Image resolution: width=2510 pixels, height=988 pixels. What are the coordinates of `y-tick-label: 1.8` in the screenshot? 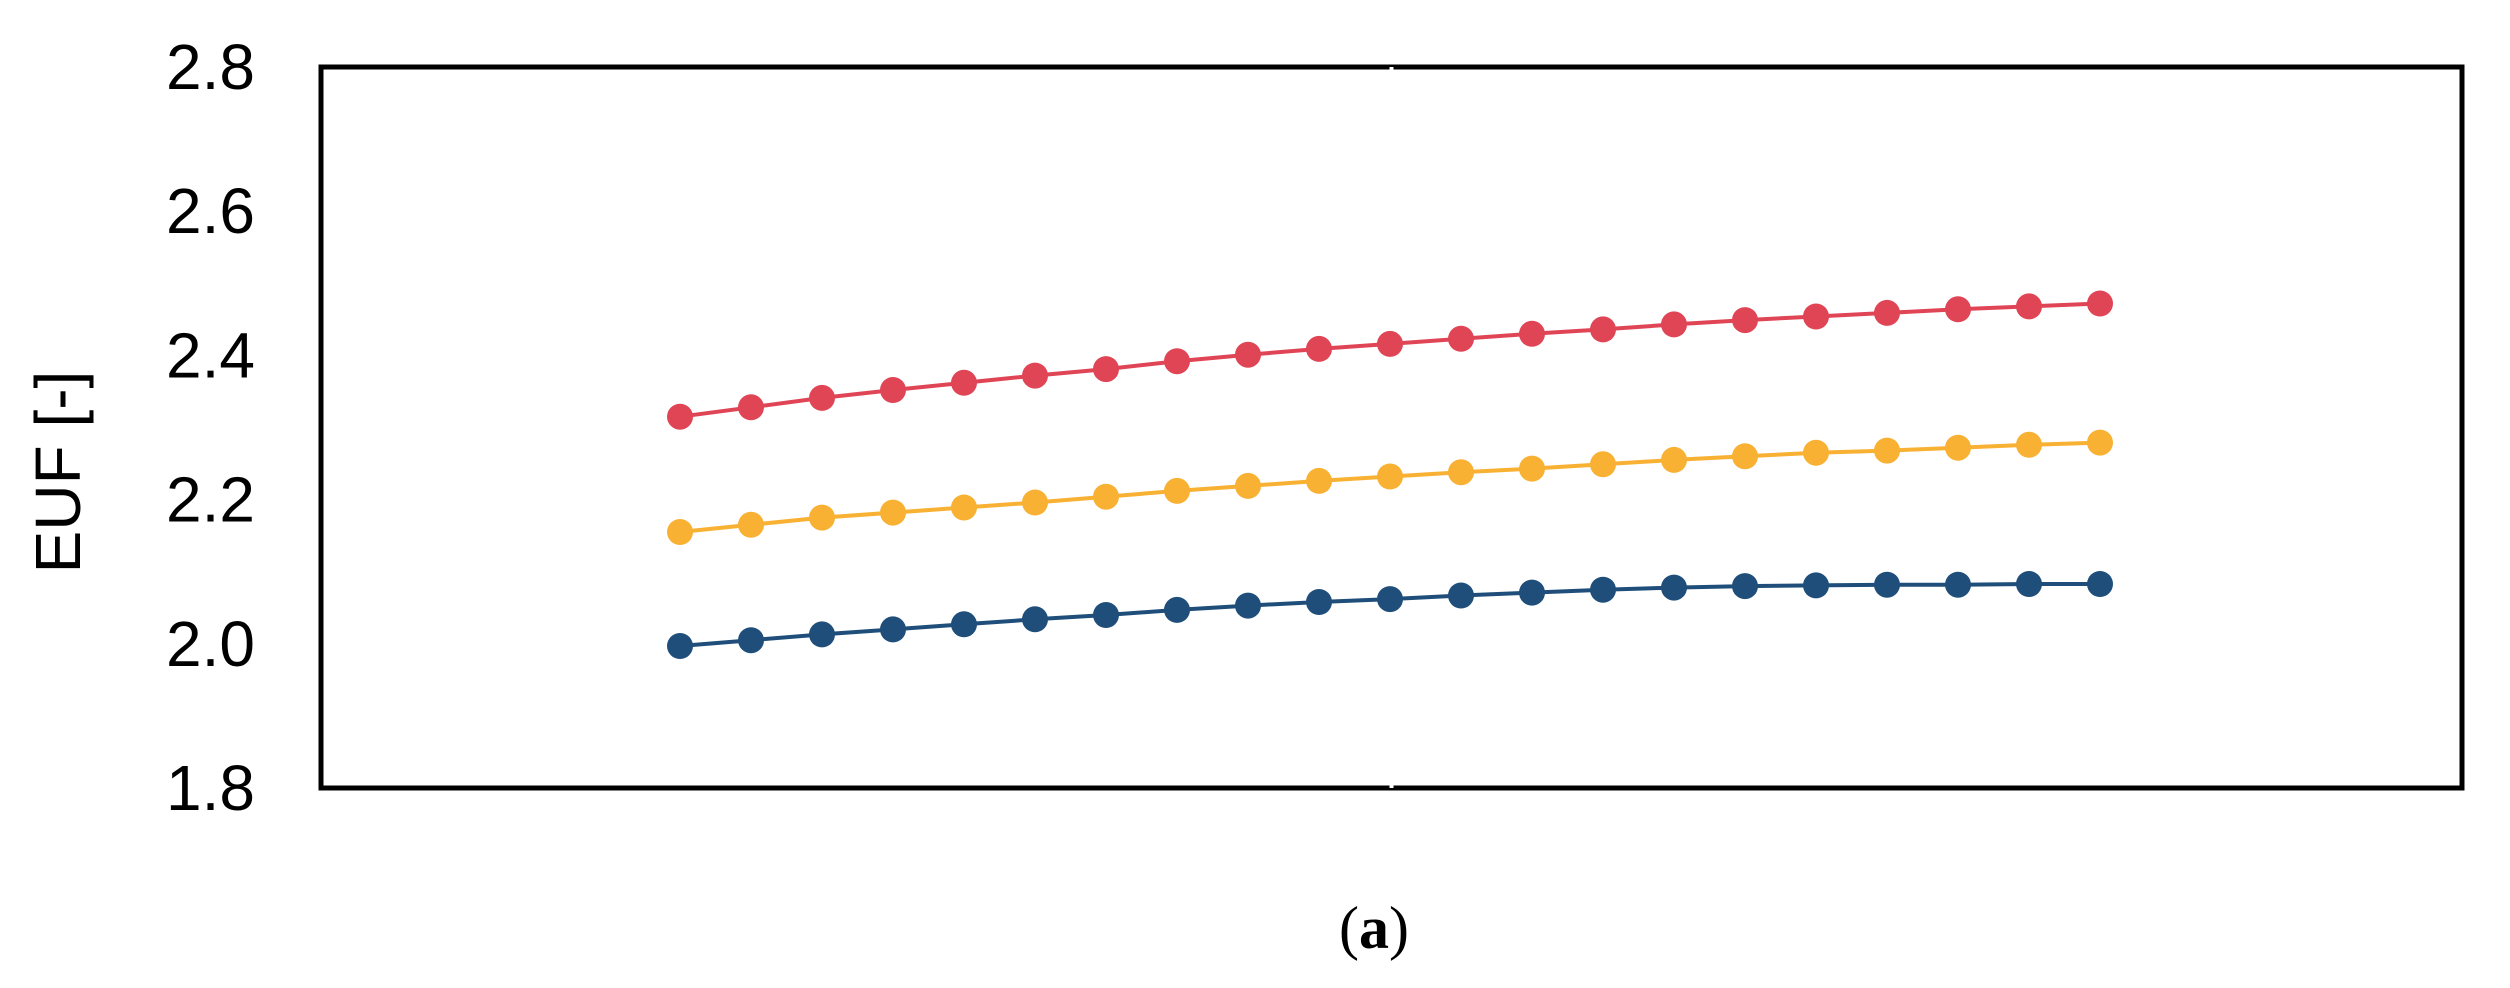 It's located at (210, 788).